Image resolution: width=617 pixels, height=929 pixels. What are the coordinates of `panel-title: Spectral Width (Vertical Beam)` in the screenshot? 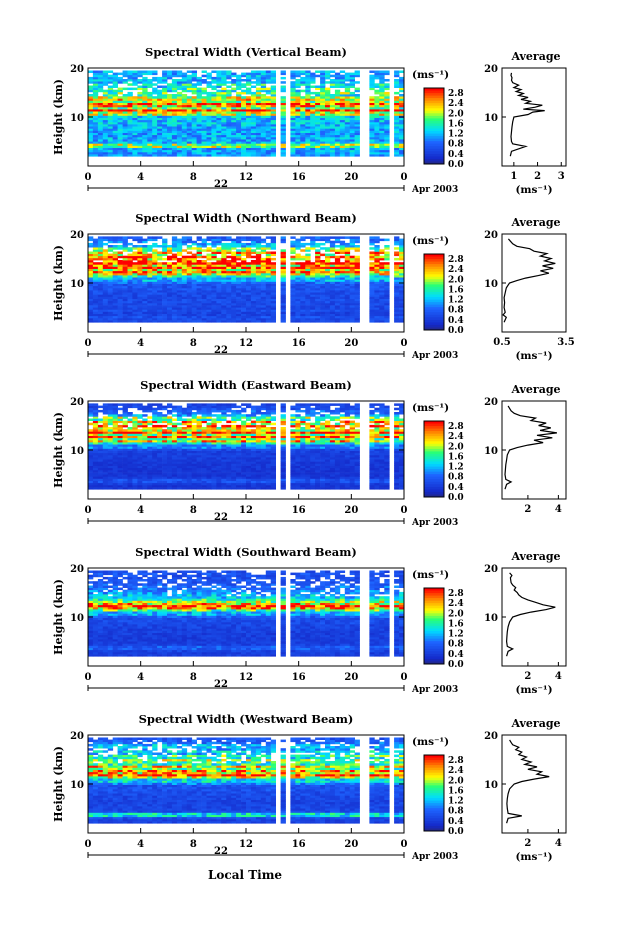 It's located at (246, 52).